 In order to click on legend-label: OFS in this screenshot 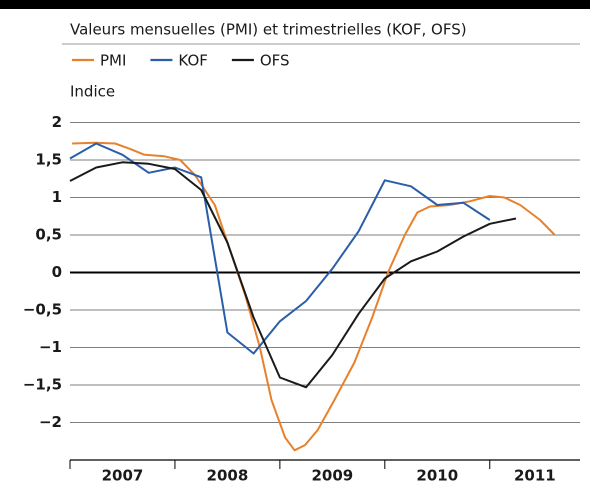, I will do `click(275, 61)`.